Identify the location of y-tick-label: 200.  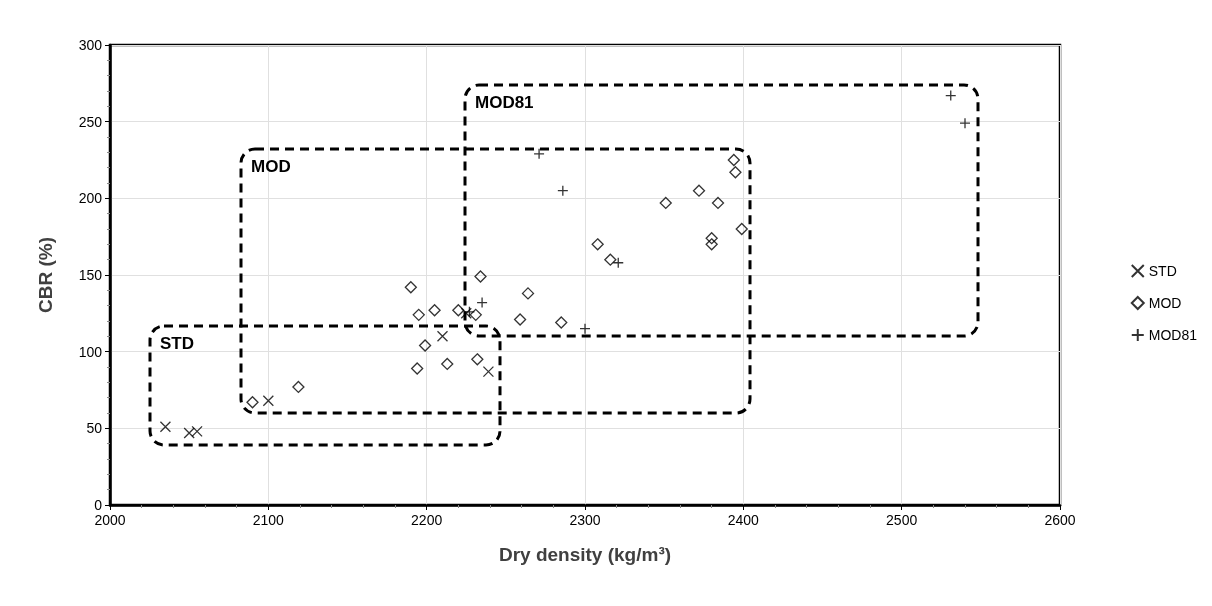
(90, 198).